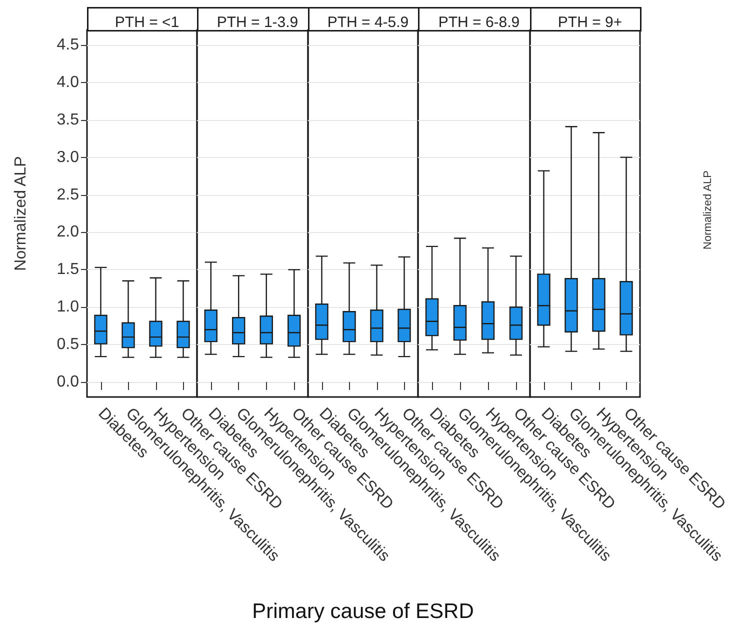 This screenshot has width=731, height=624. I want to click on y-tick-label: 2.0, so click(68, 232).